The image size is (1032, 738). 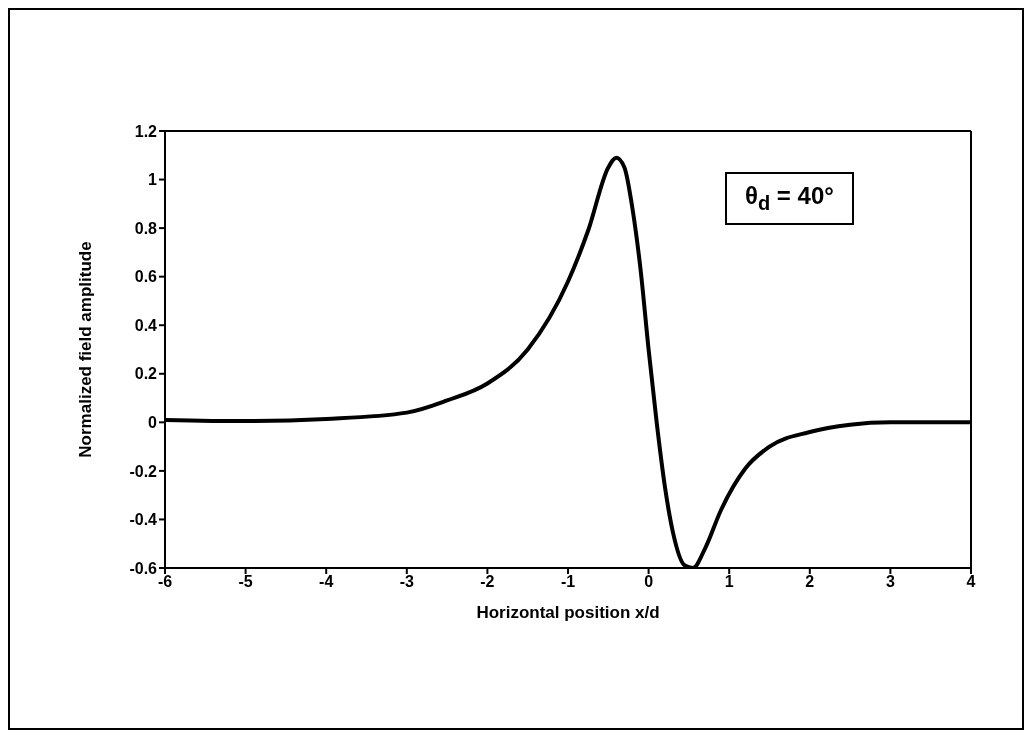 I want to click on x-tick-label: -3, so click(x=407, y=582).